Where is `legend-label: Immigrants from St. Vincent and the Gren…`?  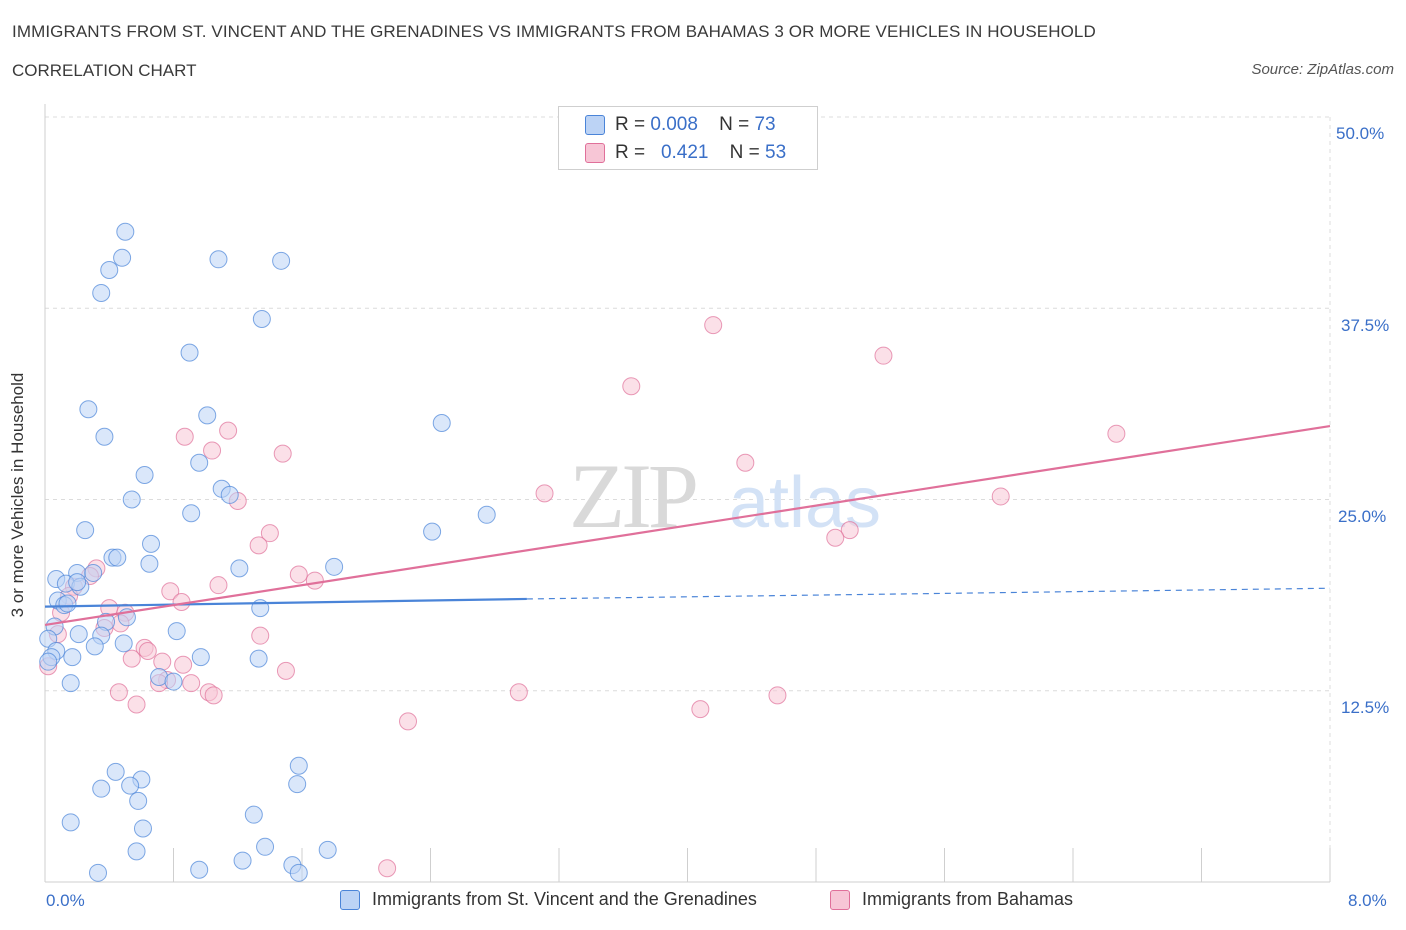
legend-label: Immigrants from St. Vincent and the Gren… is located at coordinates (564, 899).